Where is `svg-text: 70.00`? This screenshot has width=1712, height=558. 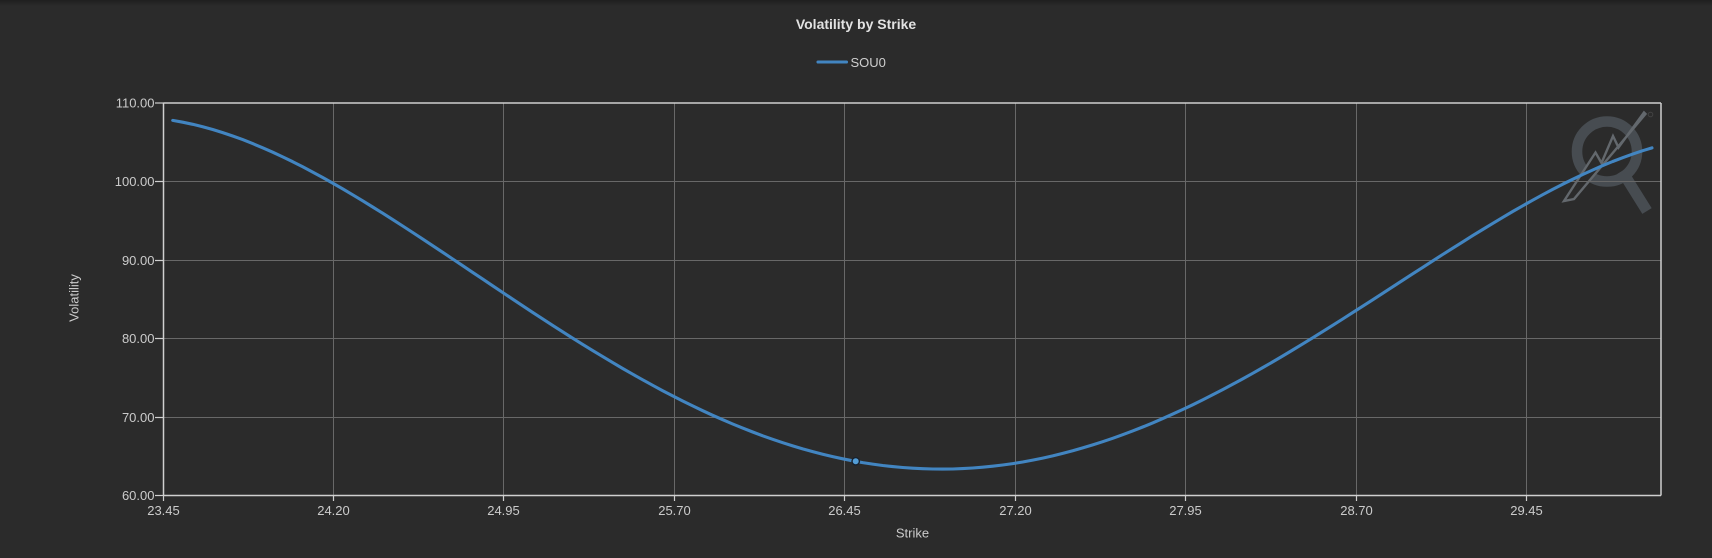 svg-text: 70.00 is located at coordinates (138, 417).